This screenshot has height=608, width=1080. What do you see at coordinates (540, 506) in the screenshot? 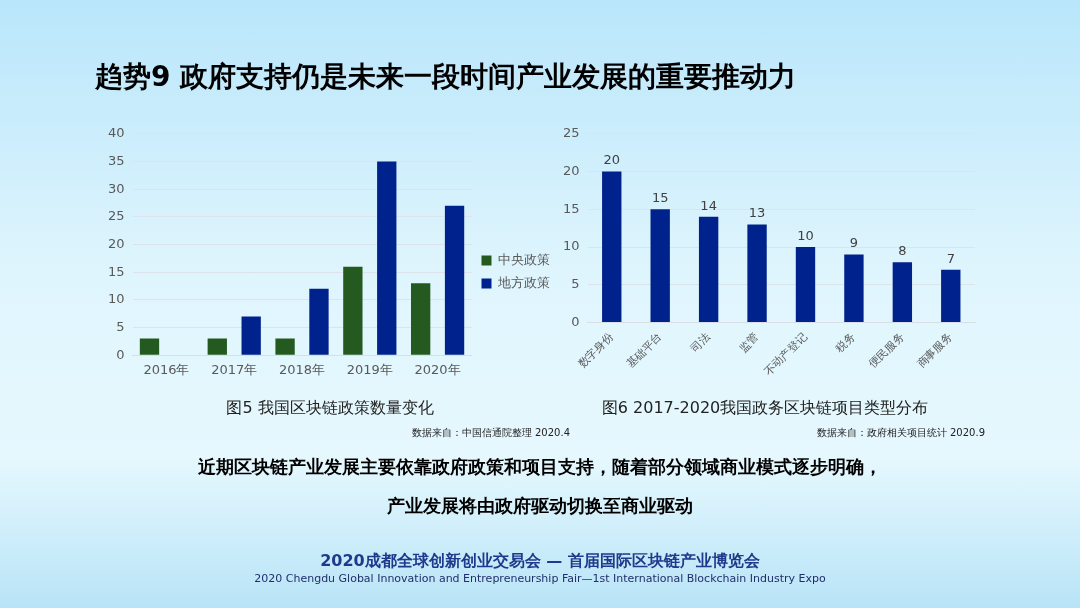
I see `text: 产业发展将由政府驱动切换至商业驱动` at bounding box center [540, 506].